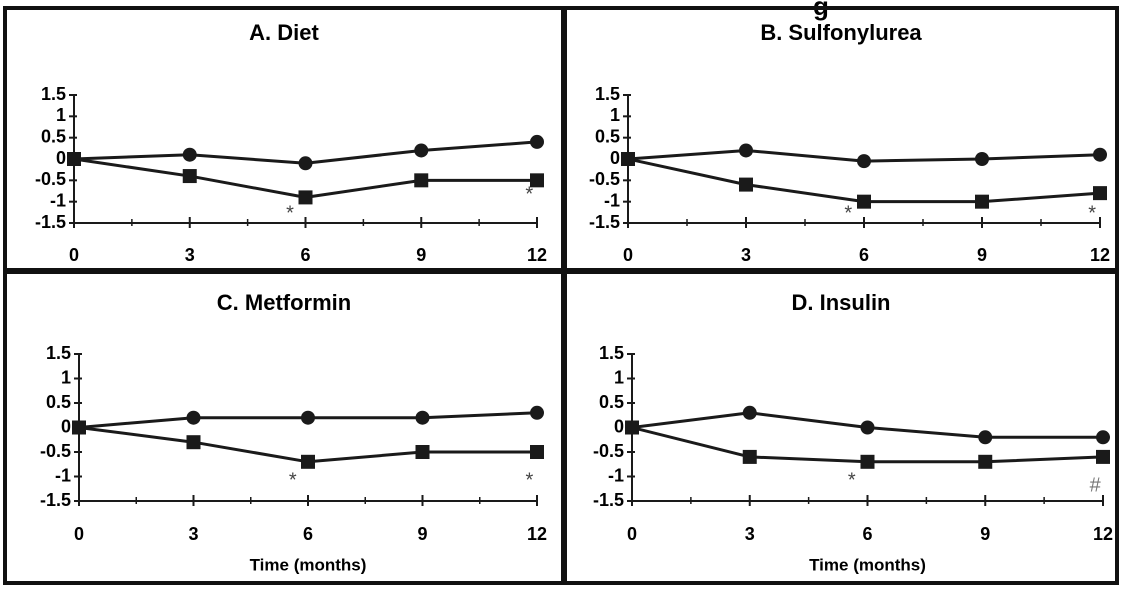 This screenshot has height=593, width=1122. I want to click on panel-title: C. Metformin, so click(284, 302).